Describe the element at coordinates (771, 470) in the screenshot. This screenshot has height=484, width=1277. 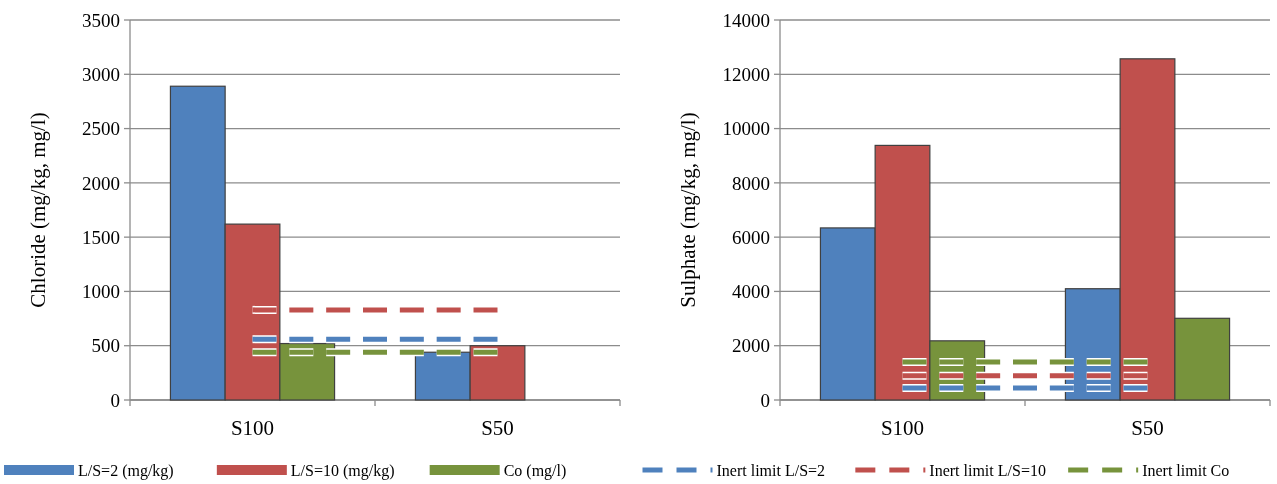
I see `legend-label: Inert limit L/S=2` at that location.